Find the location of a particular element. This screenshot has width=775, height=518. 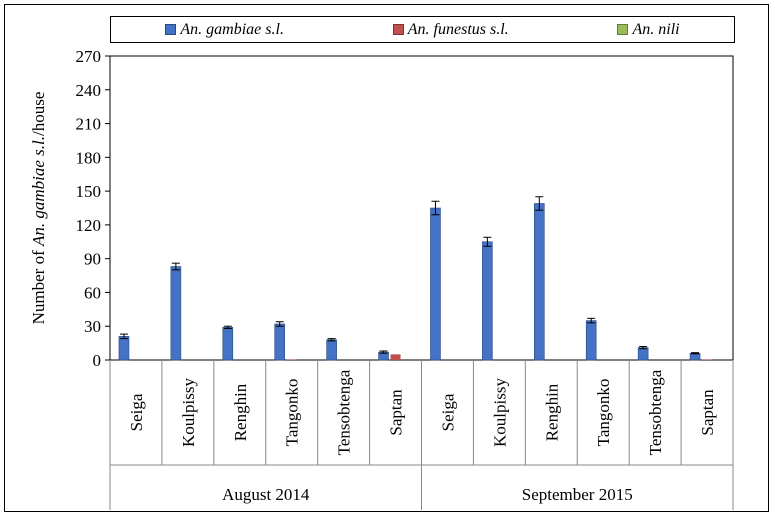

category-label-4: Tensobtenga is located at coordinates (344, 412).